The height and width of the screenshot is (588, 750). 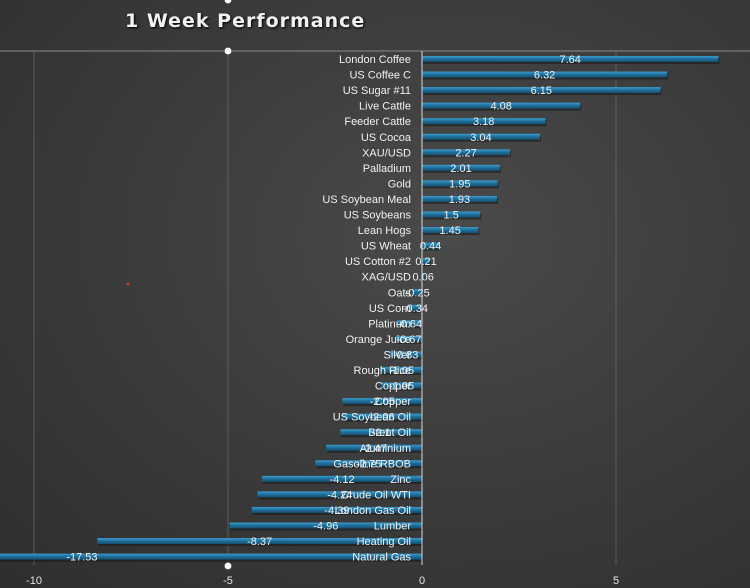 What do you see at coordinates (390, 309) in the screenshot?
I see `category-label: US Corn` at bounding box center [390, 309].